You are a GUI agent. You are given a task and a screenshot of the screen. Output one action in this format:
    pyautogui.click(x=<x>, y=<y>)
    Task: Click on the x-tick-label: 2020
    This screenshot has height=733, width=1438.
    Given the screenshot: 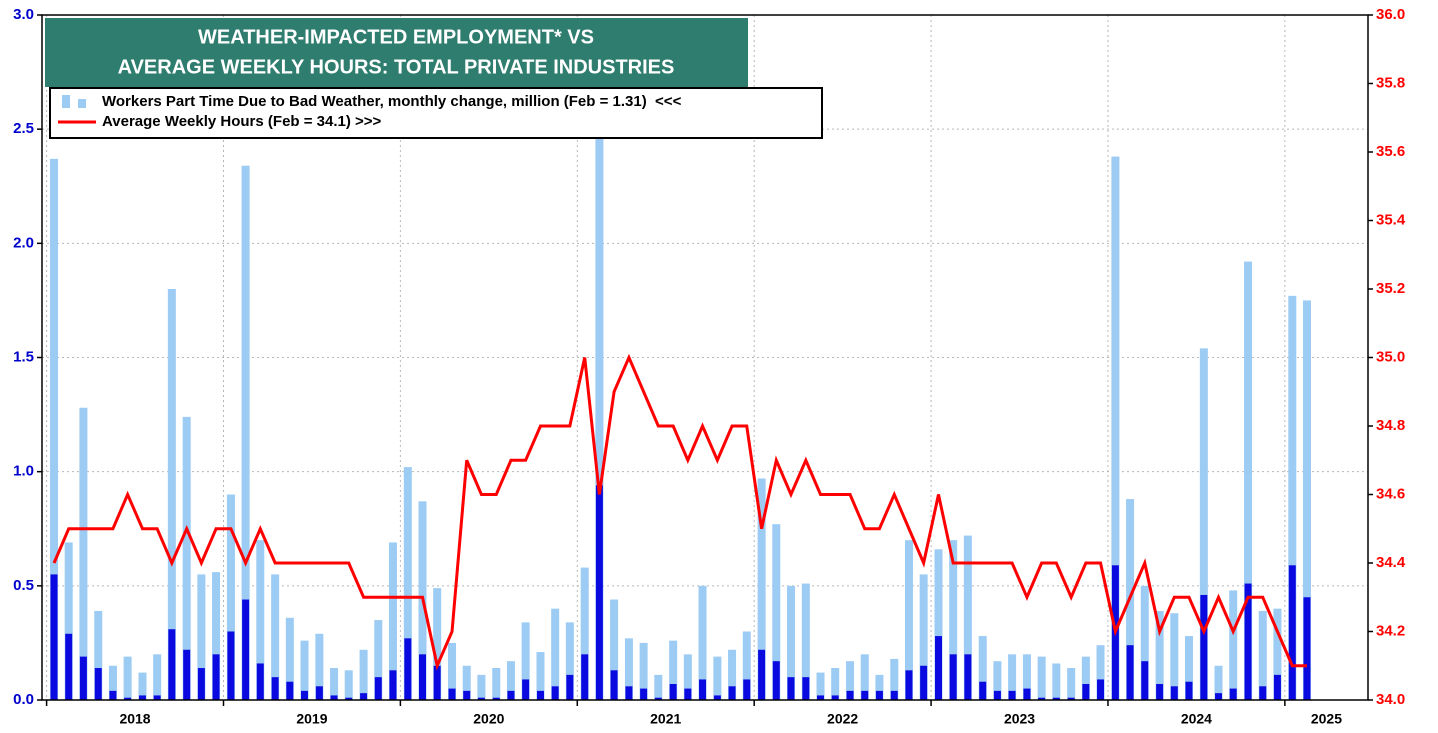 What is the action you would take?
    pyautogui.click(x=488, y=719)
    